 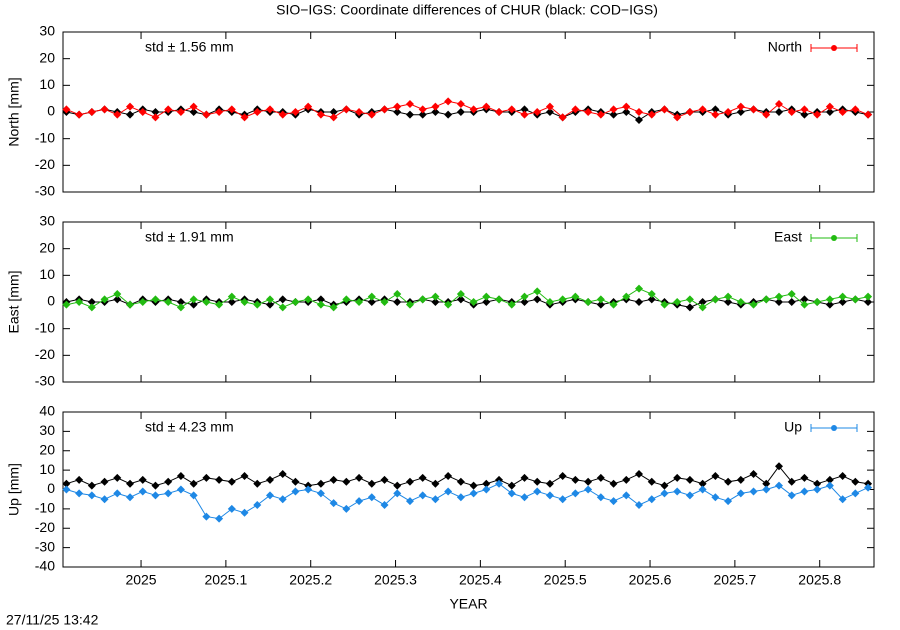 What do you see at coordinates (47, 449) in the screenshot?
I see `y-tick-label: 20` at bounding box center [47, 449].